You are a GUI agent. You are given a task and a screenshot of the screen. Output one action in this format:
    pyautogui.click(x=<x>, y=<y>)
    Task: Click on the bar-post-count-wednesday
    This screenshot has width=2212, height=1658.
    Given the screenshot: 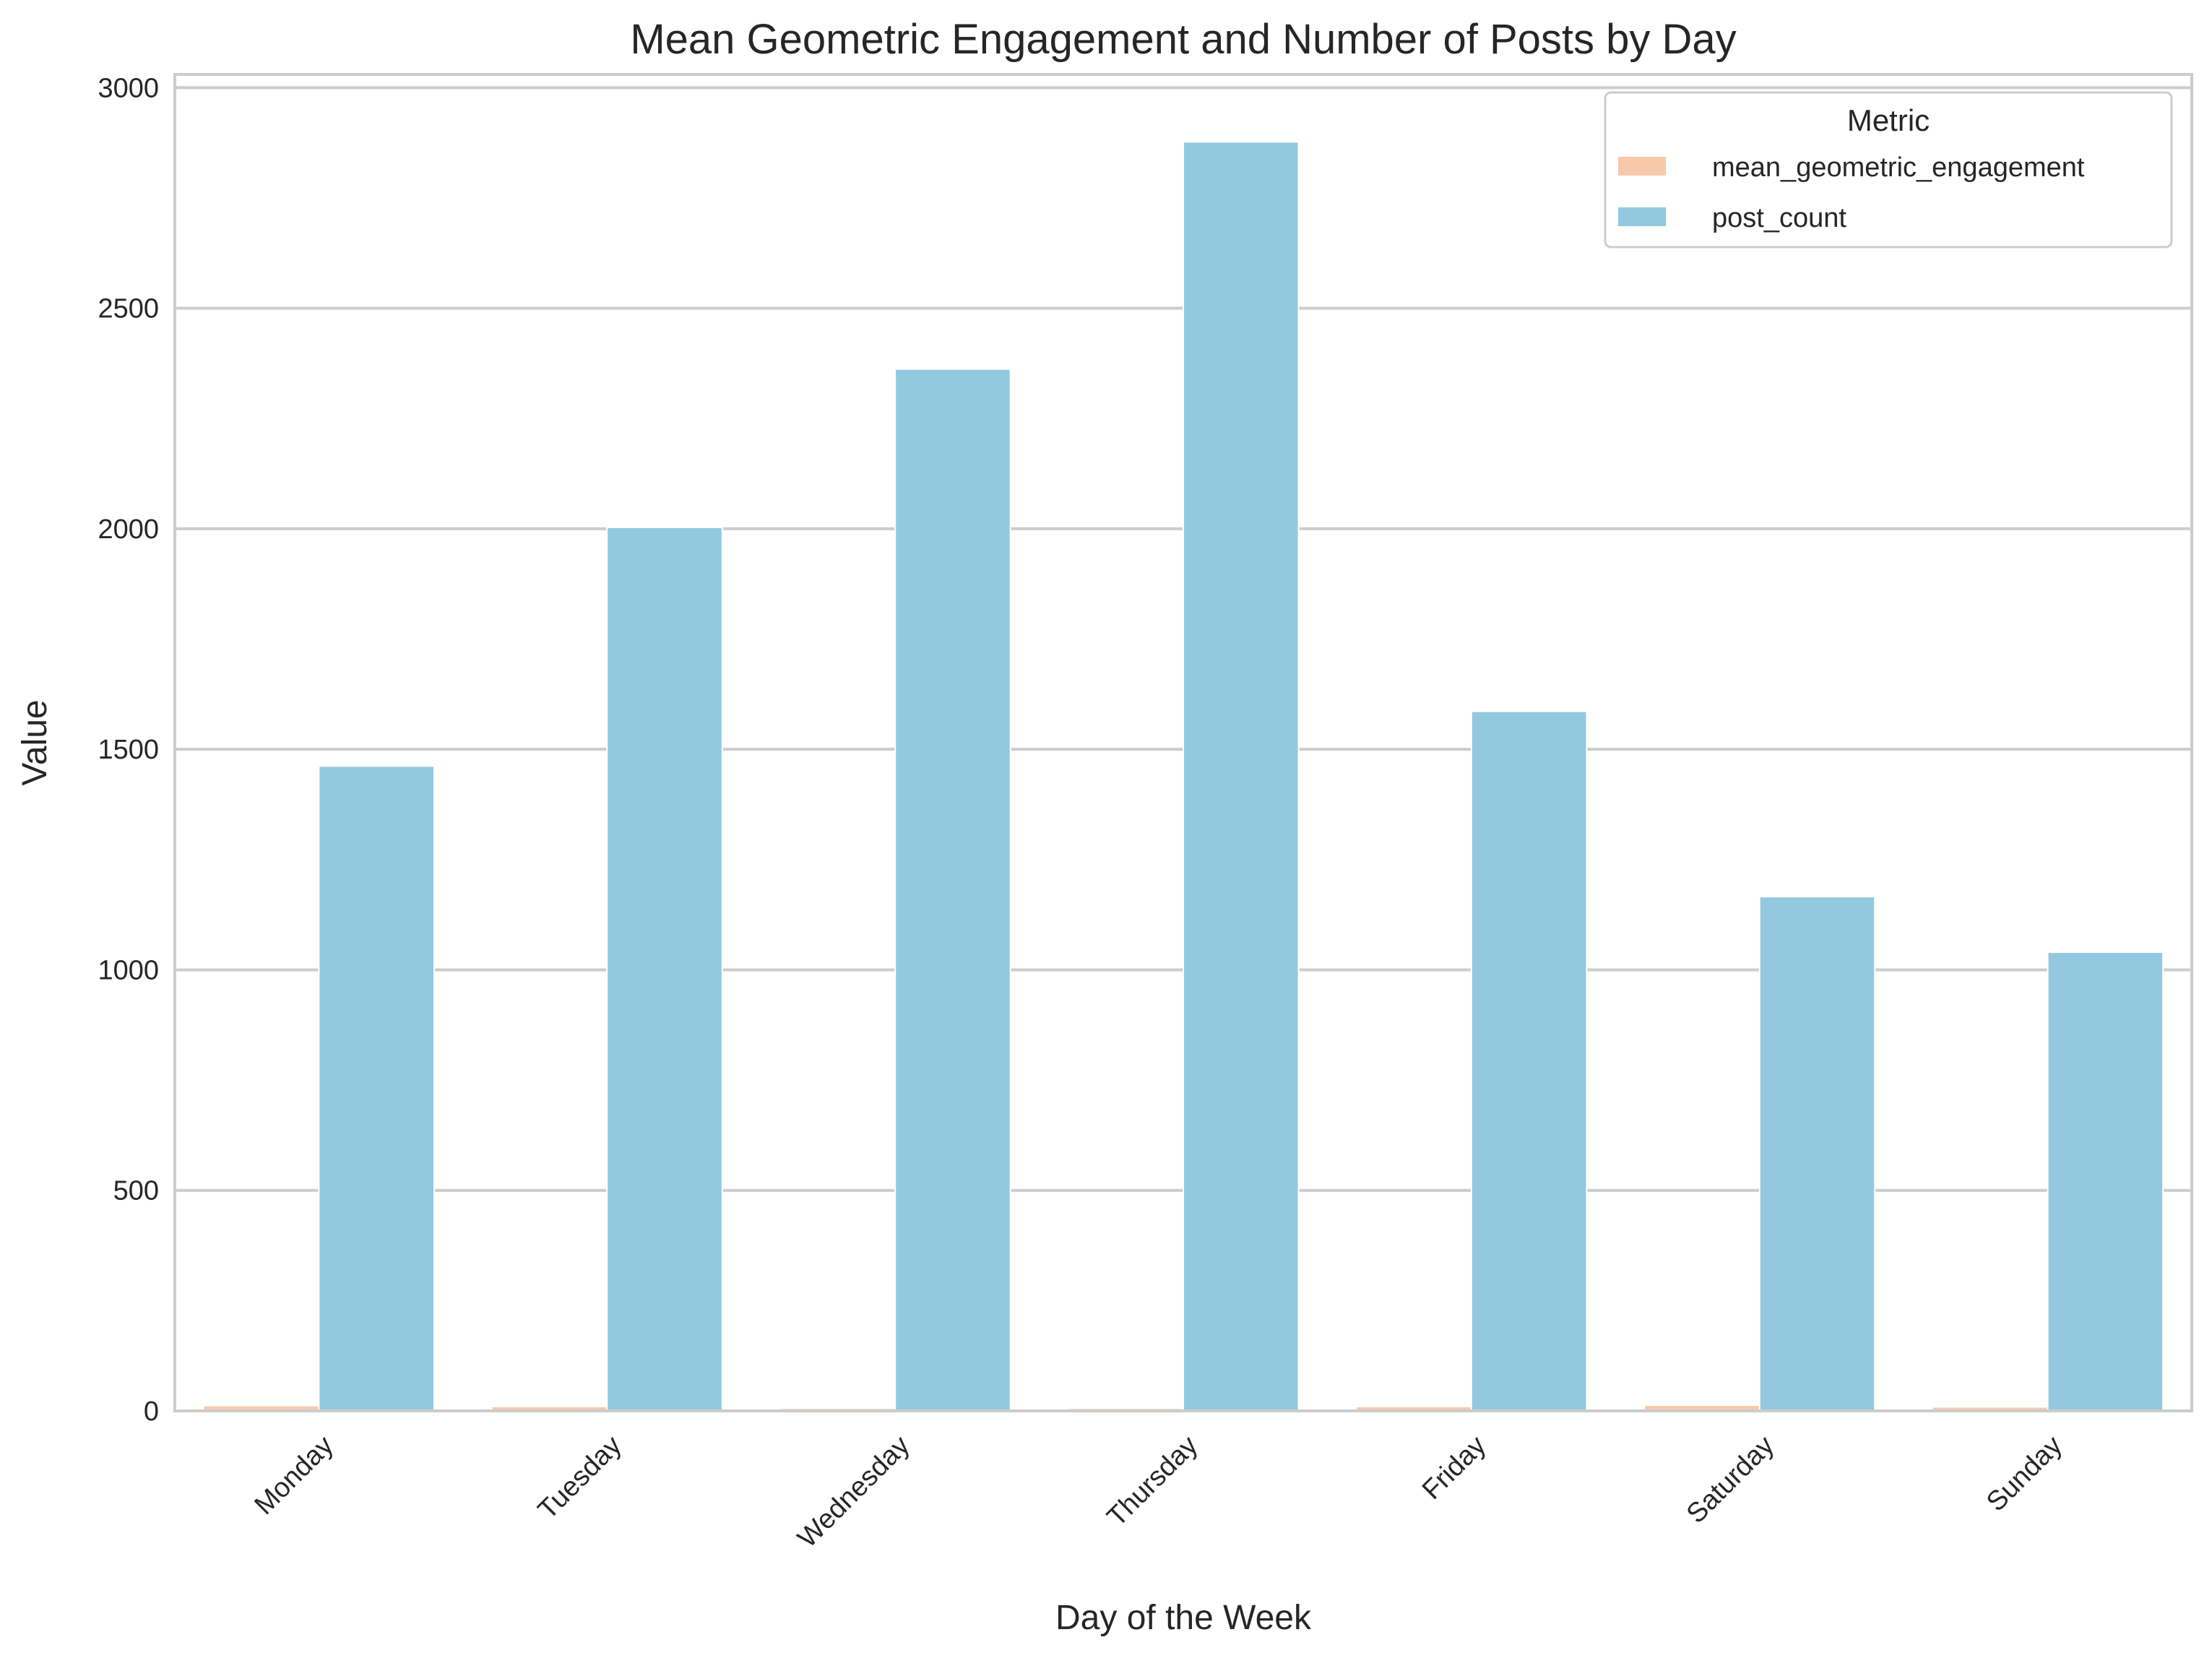 What is the action you would take?
    pyautogui.click(x=952, y=890)
    